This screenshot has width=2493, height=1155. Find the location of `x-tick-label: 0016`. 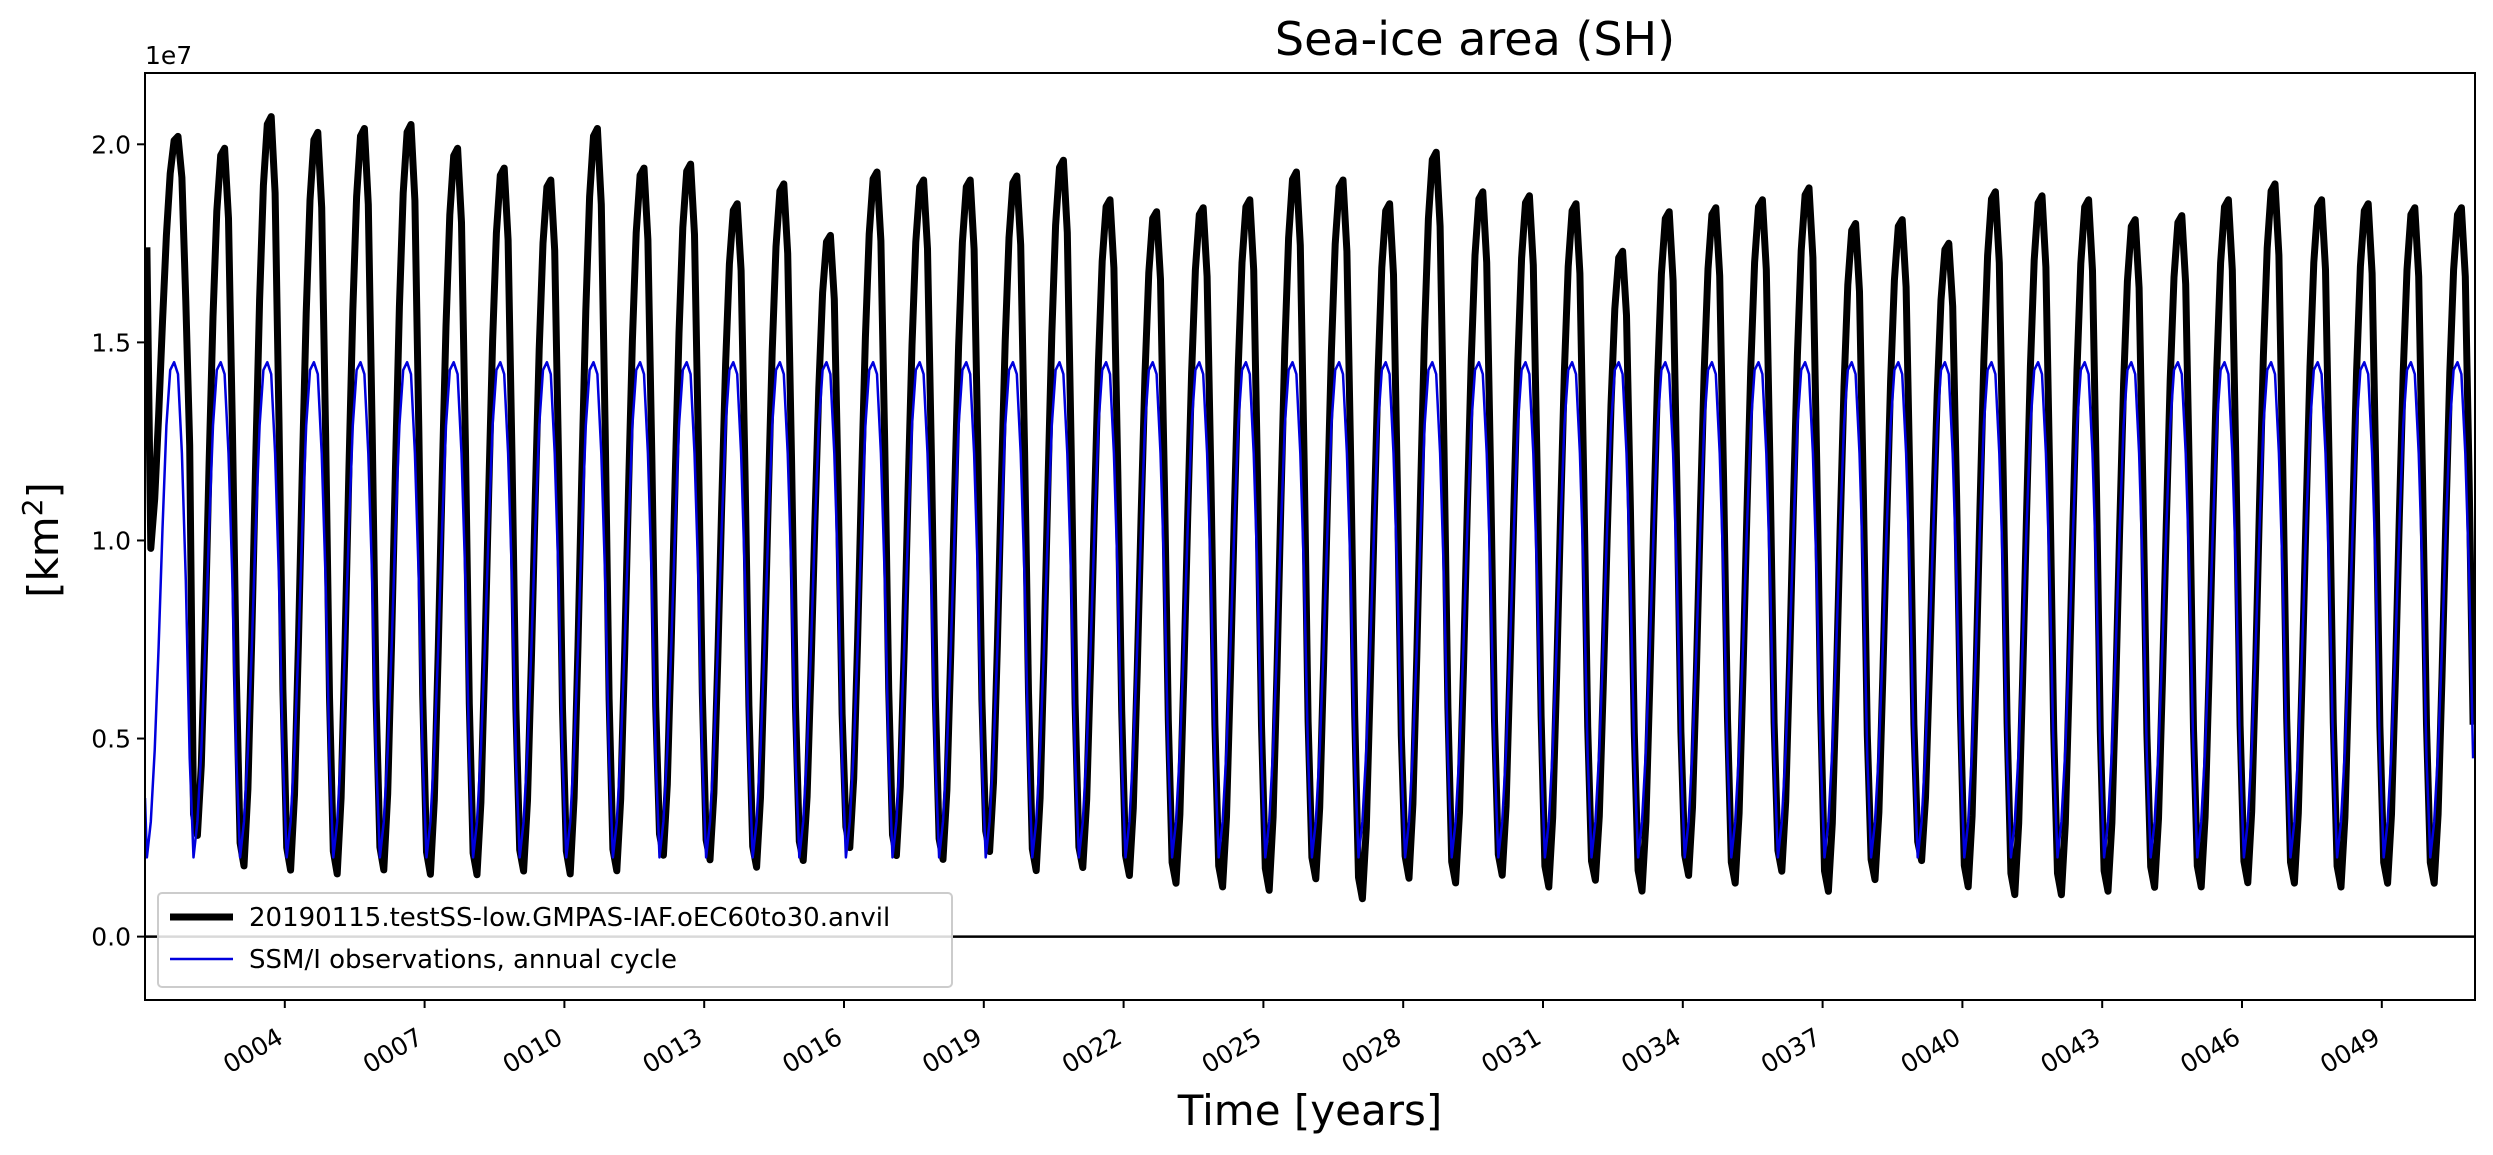

x-tick-label: 0016 is located at coordinates (812, 1050).